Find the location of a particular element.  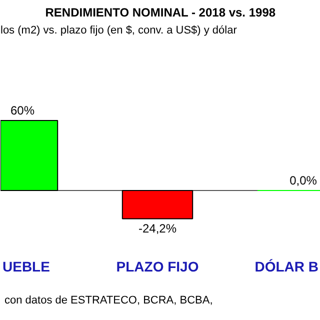

data-label: -24,2% is located at coordinates (157, 229).